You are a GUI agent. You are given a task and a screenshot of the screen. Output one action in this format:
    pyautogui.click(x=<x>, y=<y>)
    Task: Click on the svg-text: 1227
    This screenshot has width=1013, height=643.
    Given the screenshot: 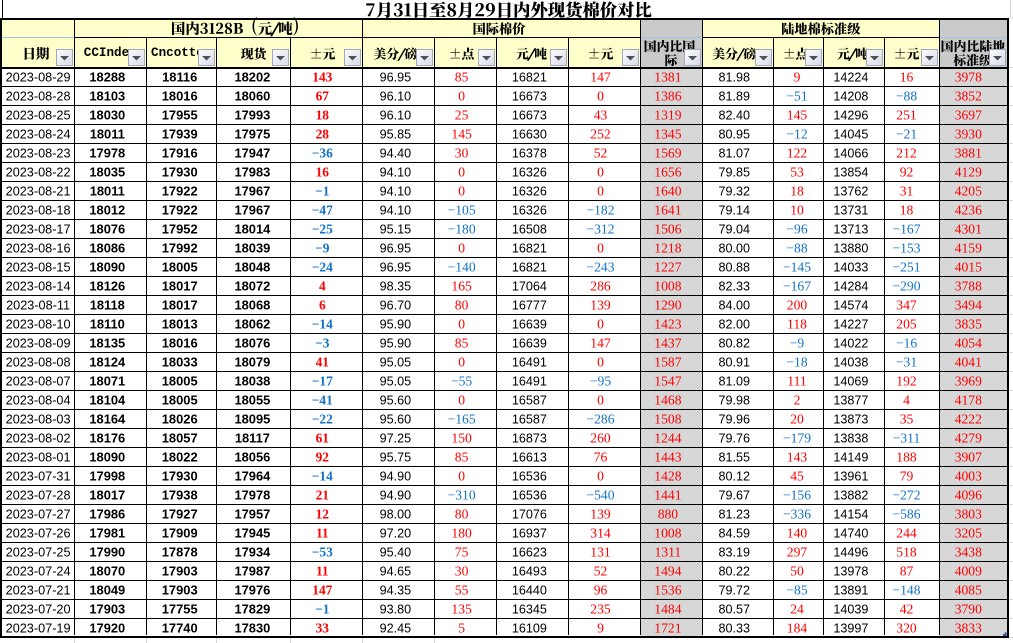 What is the action you would take?
    pyautogui.click(x=667, y=267)
    